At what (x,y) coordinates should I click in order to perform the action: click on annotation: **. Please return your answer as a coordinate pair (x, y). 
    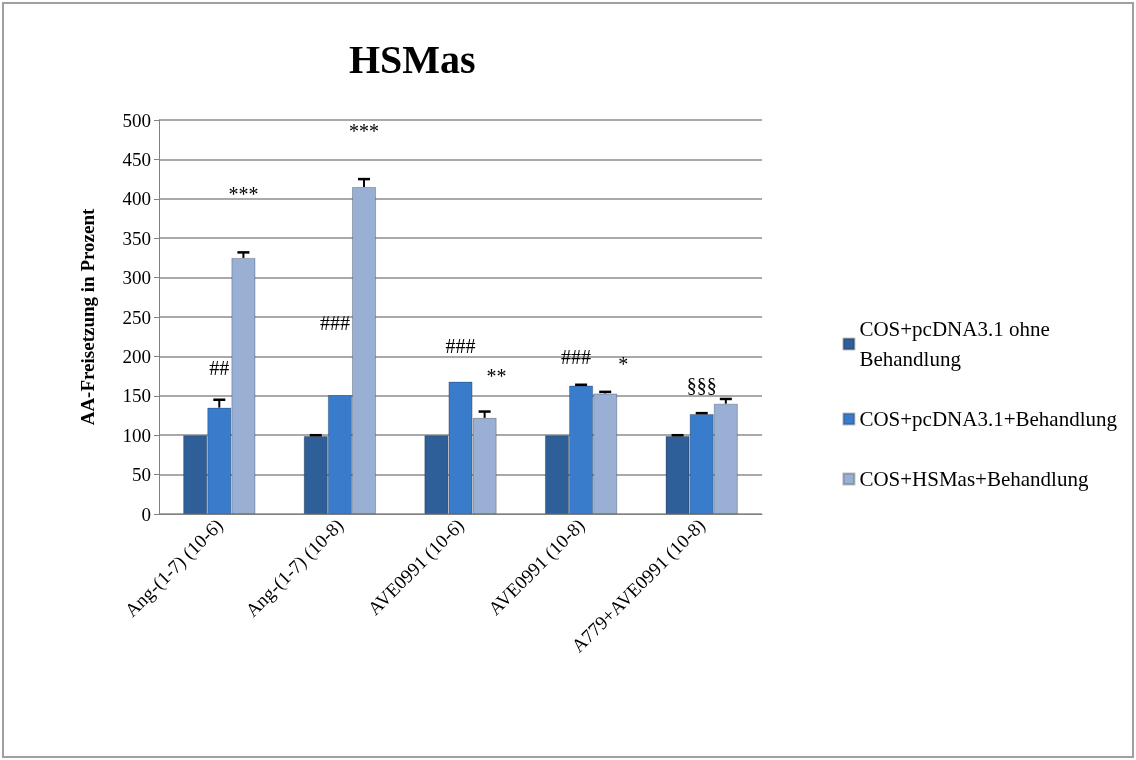
    Looking at the image, I should click on (496, 375).